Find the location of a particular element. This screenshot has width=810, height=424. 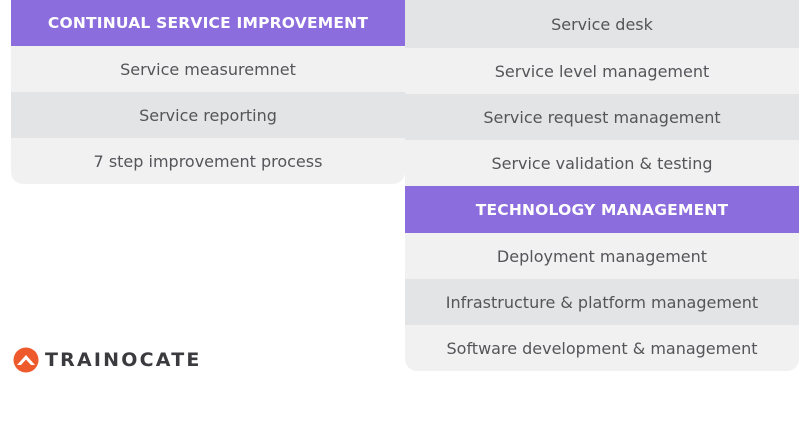

practice-item: Service measuremnet is located at coordinates (208, 69).